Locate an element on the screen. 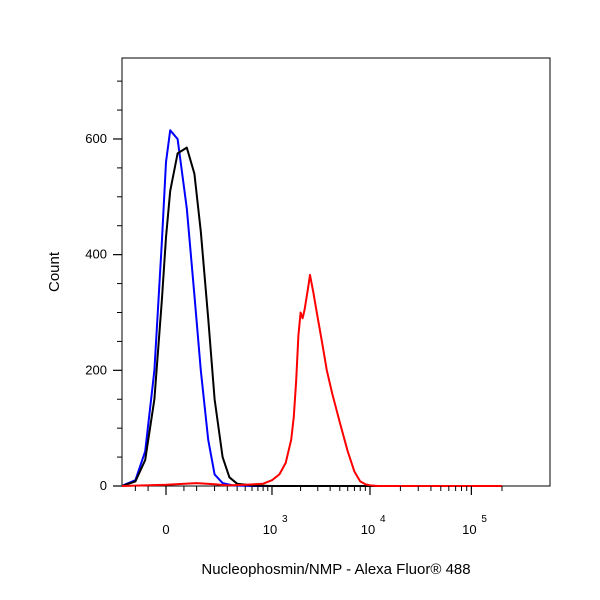 The height and width of the screenshot is (600, 600). y-axis-title: Count is located at coordinates (54, 271).